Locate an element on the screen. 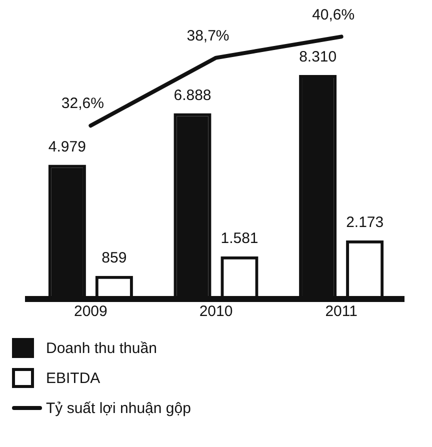 This screenshot has width=432, height=447. x-tick-label: 2010 is located at coordinates (216, 311).